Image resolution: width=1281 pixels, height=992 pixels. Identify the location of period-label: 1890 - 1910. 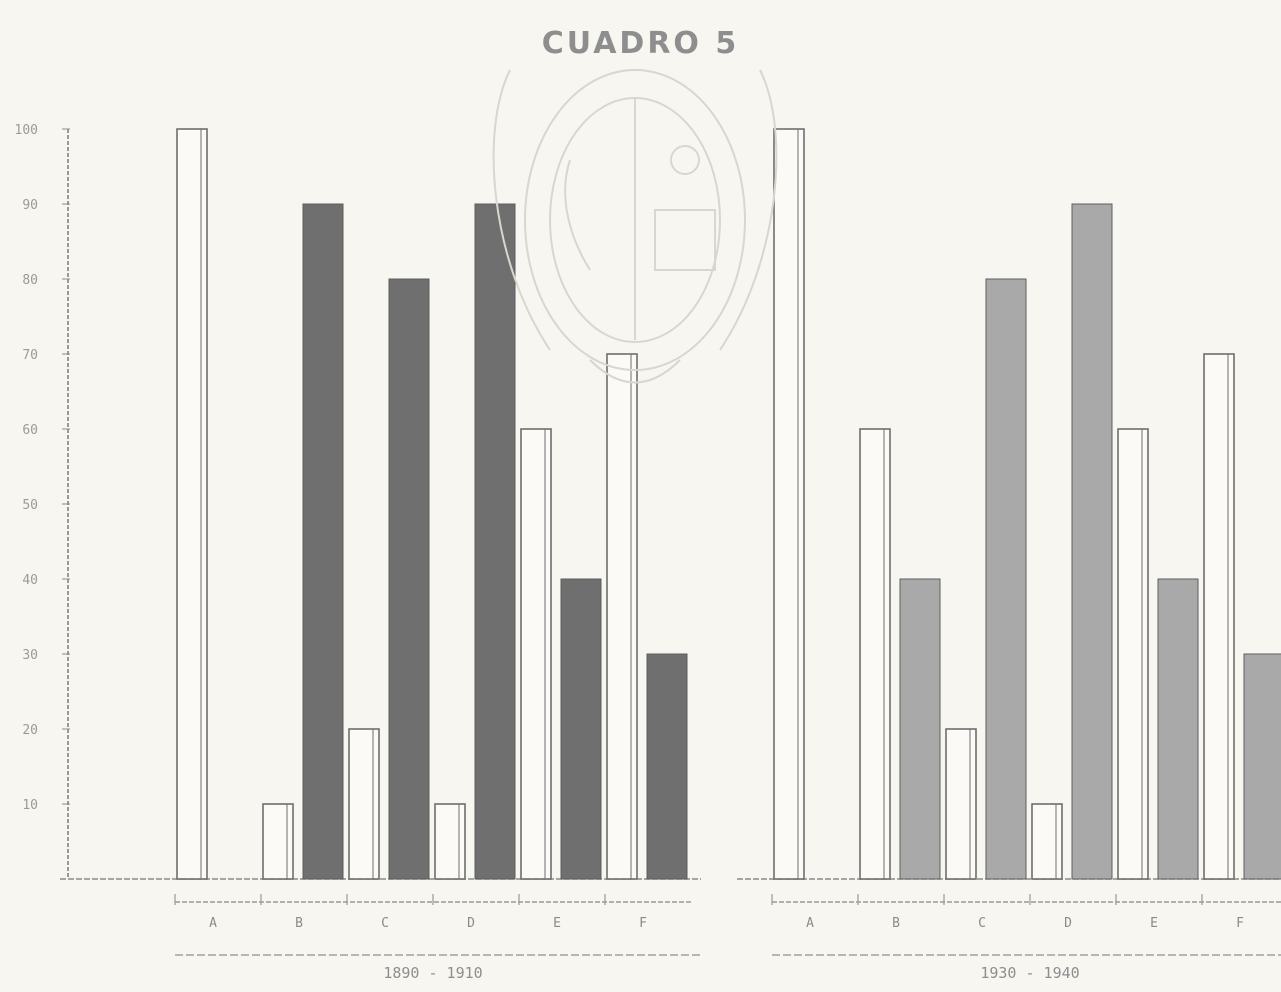
(432, 973).